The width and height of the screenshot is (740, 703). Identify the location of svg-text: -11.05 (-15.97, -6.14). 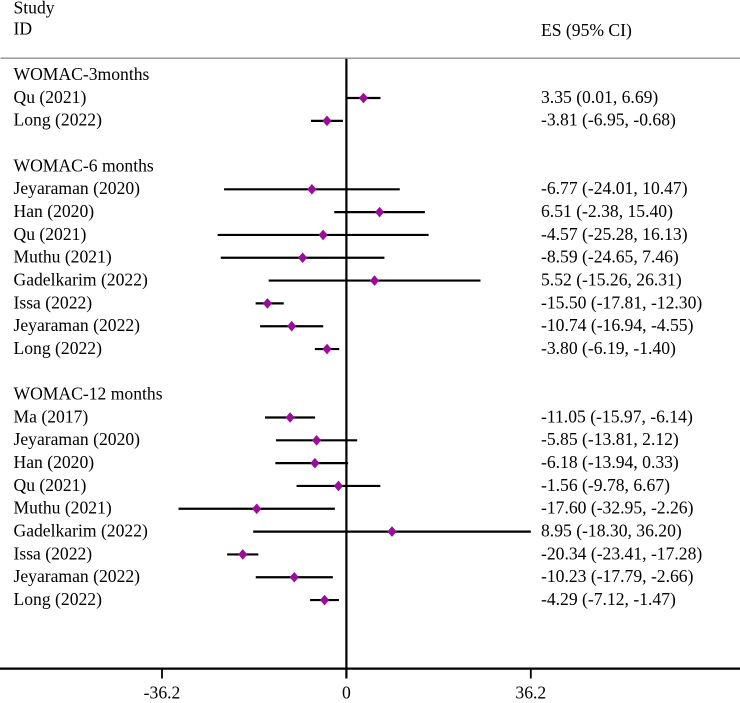
(617, 416).